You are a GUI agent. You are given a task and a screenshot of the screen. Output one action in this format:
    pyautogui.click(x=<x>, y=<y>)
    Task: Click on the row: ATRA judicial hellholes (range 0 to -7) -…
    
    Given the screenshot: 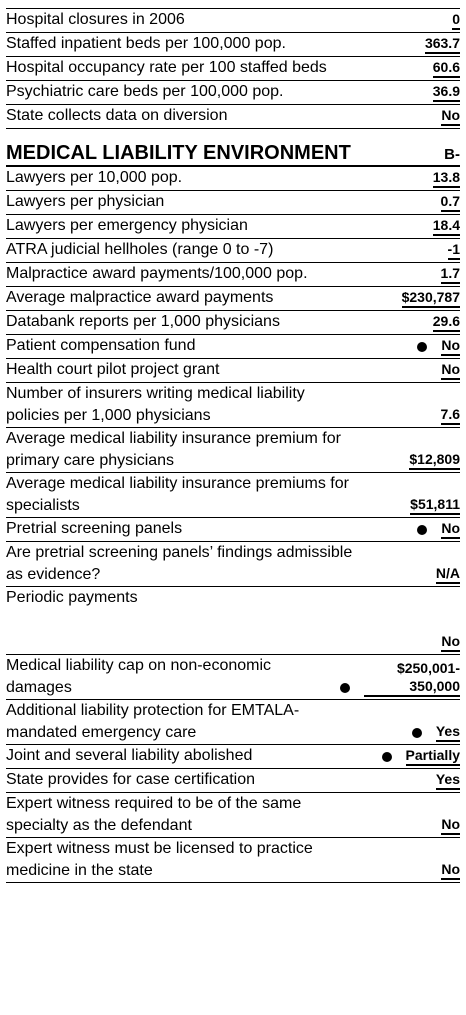 What is the action you would take?
    pyautogui.click(x=233, y=251)
    